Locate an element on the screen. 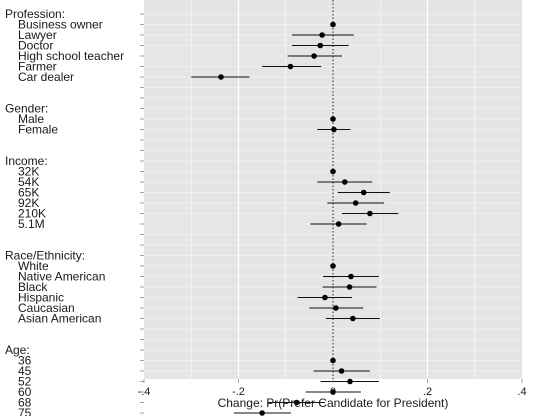 This screenshot has width=535, height=416. group-label: Race/Ethnicity: is located at coordinates (45, 256).